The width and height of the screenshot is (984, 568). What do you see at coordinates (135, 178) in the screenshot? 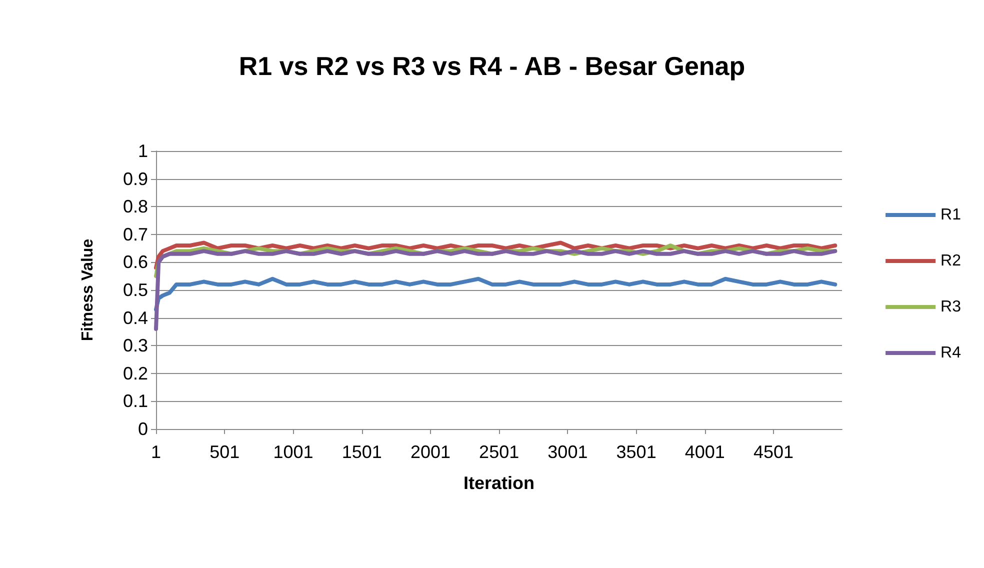
I see `y-tick-label: 0.9` at bounding box center [135, 178].